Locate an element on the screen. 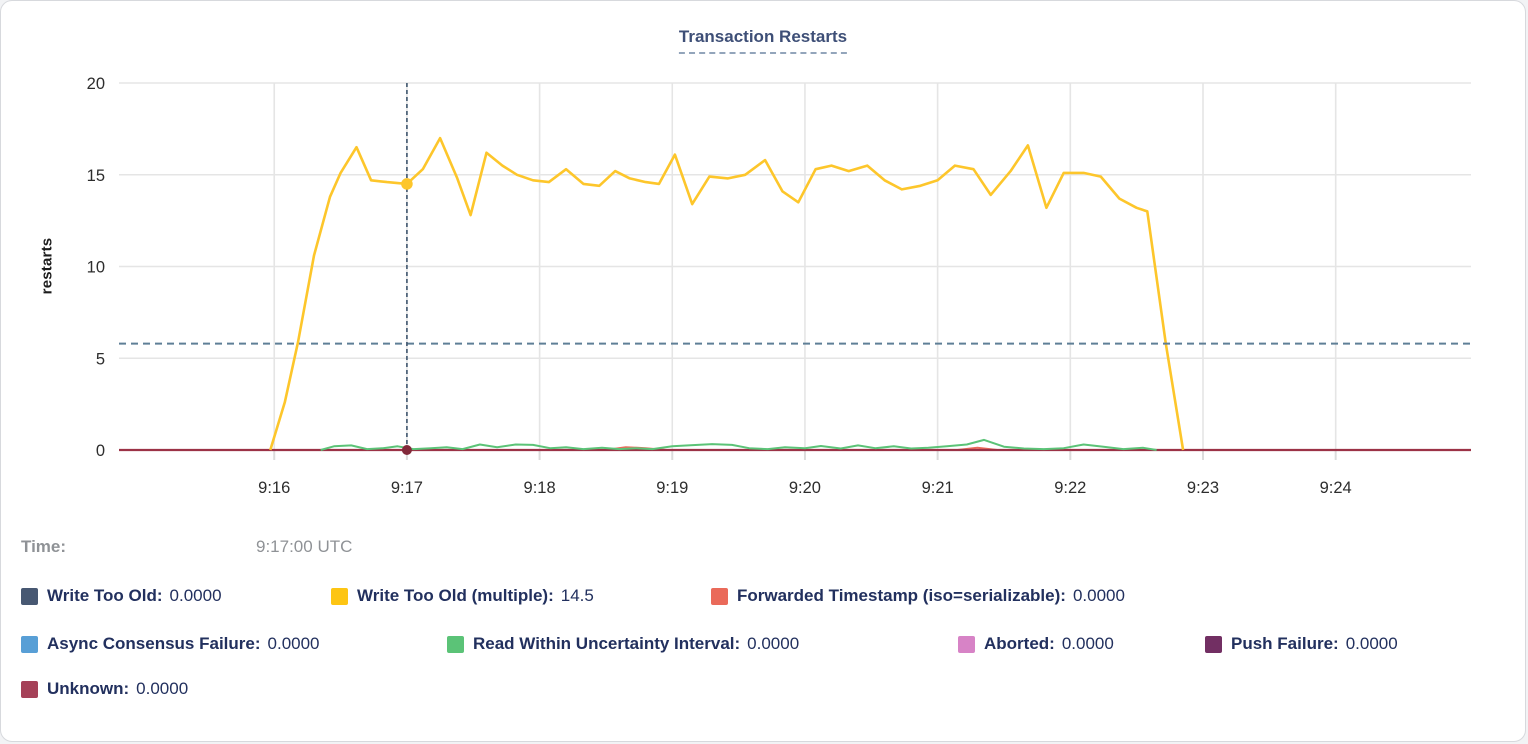 This screenshot has width=1528, height=744. legend-item-read-within-uncertainty-interval: Read Within Uncertainty Interval: 0.0000 is located at coordinates (623, 644).